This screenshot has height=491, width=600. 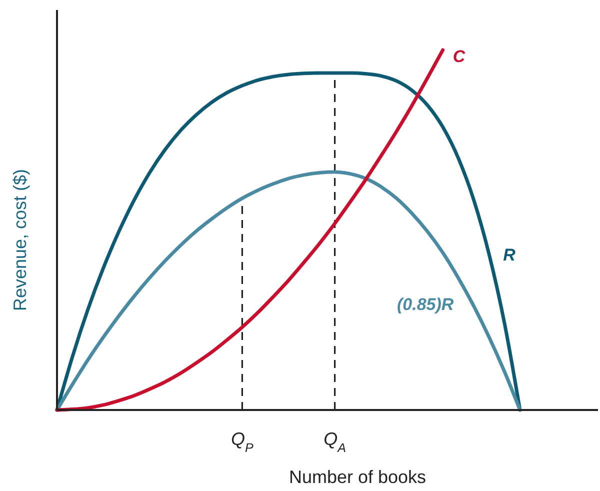 I want to click on series-label: R, so click(x=509, y=254).